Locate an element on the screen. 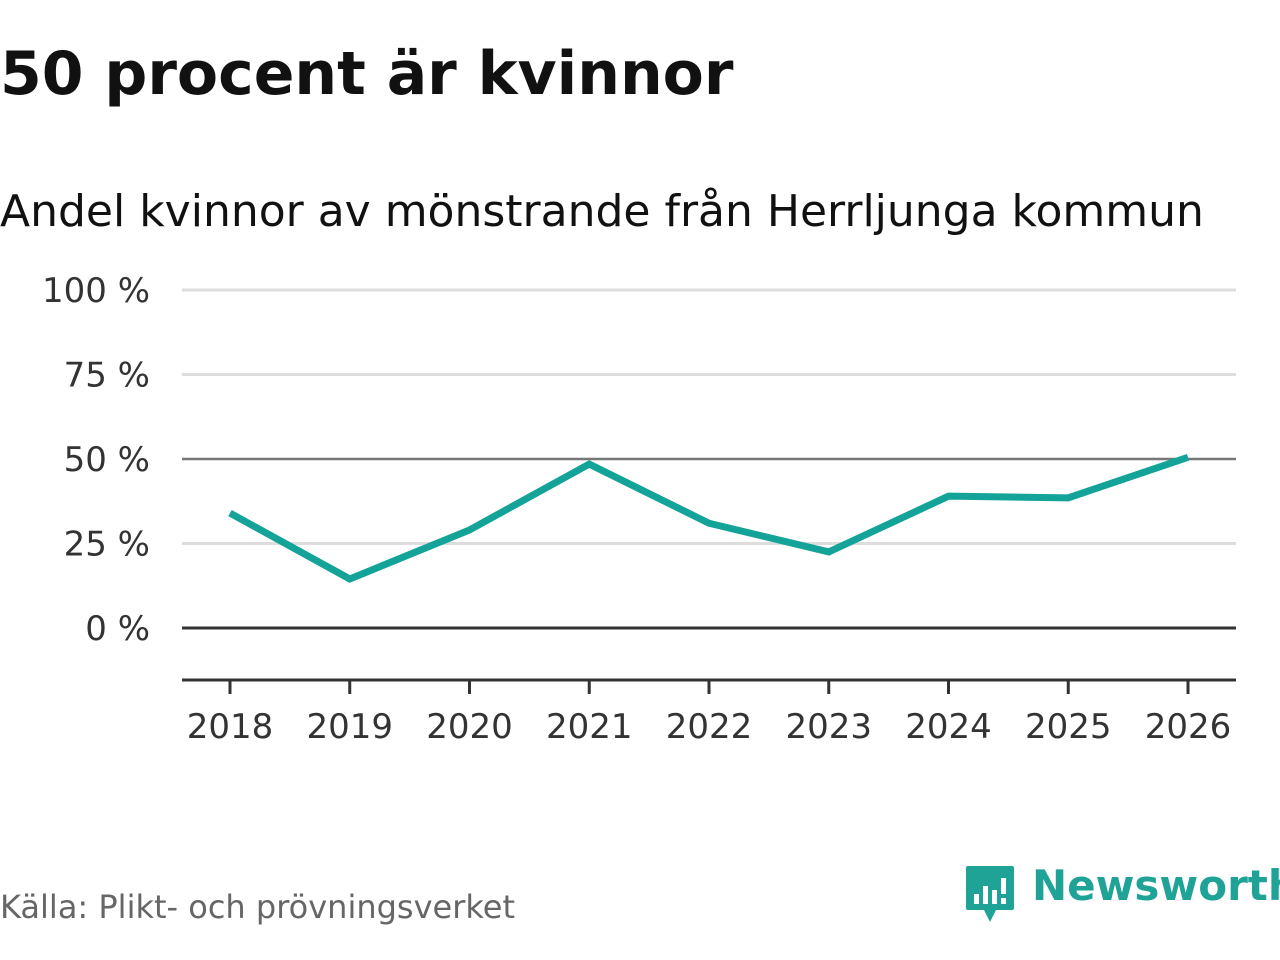  chart-title: 50 procent är kvinnor is located at coordinates (367, 74).